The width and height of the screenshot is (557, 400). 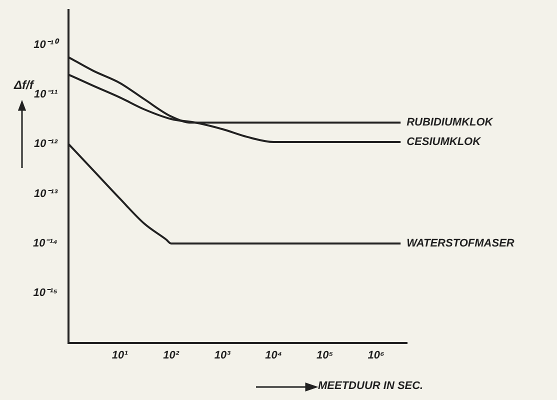 What do you see at coordinates (222, 355) in the screenshot?
I see `x-tick-label: 10³` at bounding box center [222, 355].